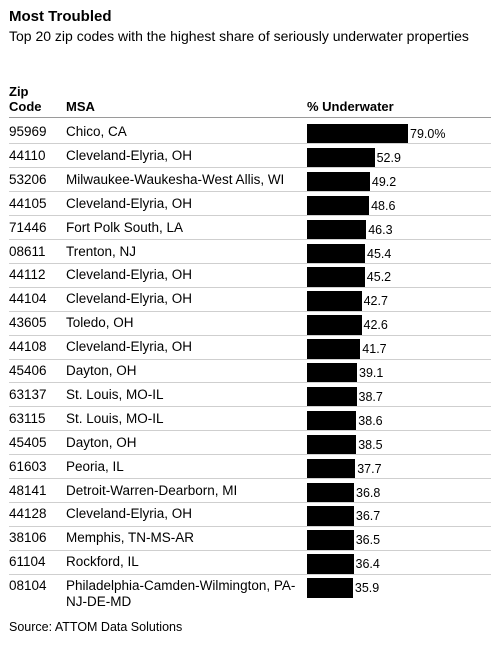 This screenshot has width=500, height=656. Describe the element at coordinates (80, 106) in the screenshot. I see `column-header-msa: MSA` at that location.